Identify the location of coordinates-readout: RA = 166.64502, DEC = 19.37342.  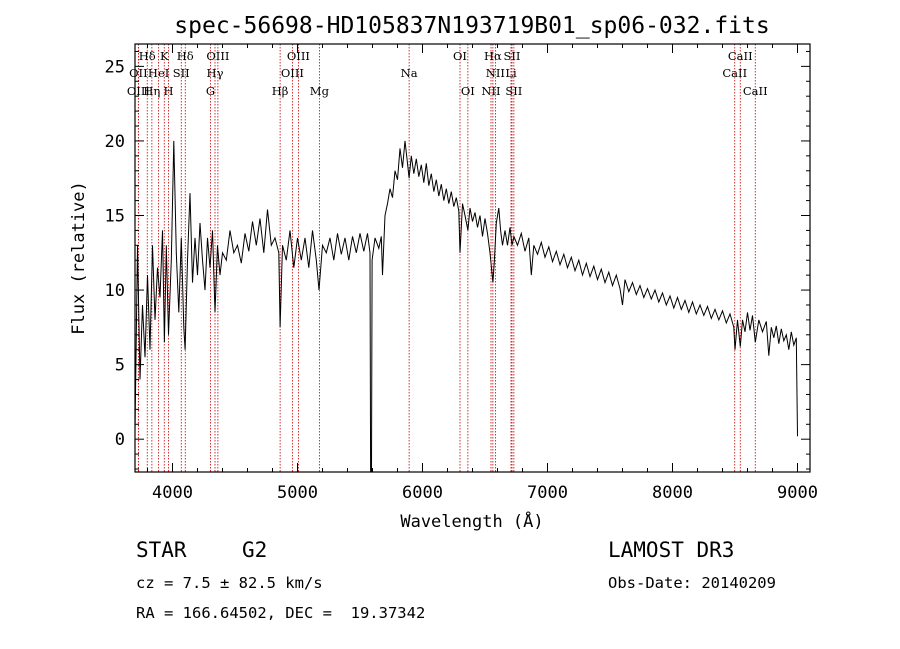
(281, 613).